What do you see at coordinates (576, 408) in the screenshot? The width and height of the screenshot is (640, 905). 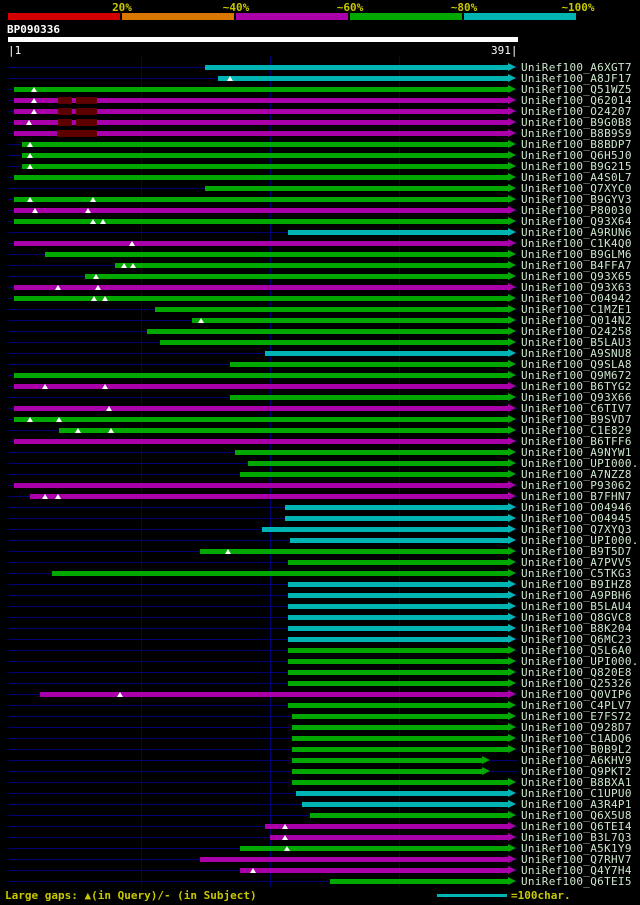 I see `hit-label: UniRef100_C6TIV7` at bounding box center [576, 408].